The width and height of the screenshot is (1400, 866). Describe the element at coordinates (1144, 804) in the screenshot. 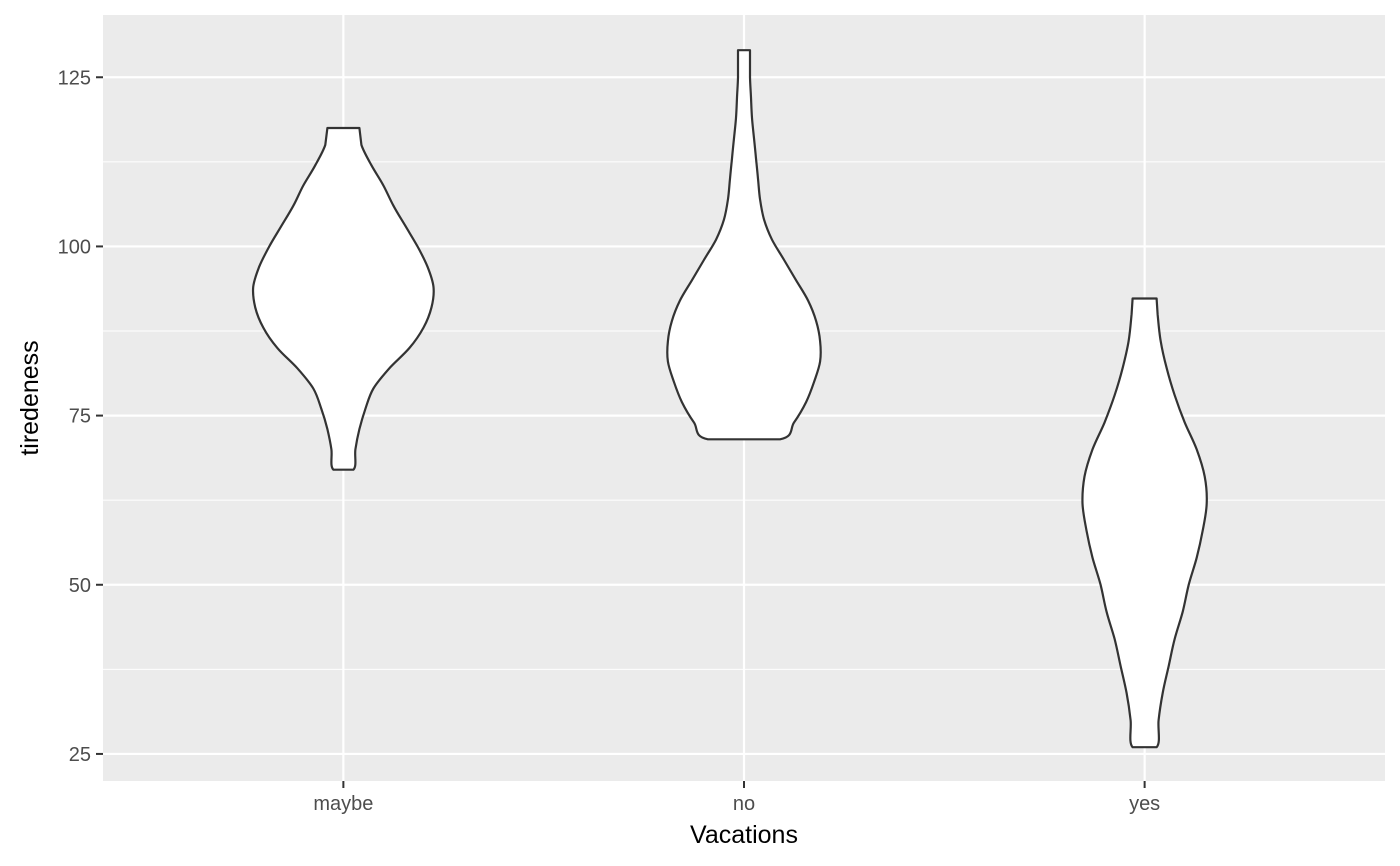

I see `x-tick-label: yes` at that location.